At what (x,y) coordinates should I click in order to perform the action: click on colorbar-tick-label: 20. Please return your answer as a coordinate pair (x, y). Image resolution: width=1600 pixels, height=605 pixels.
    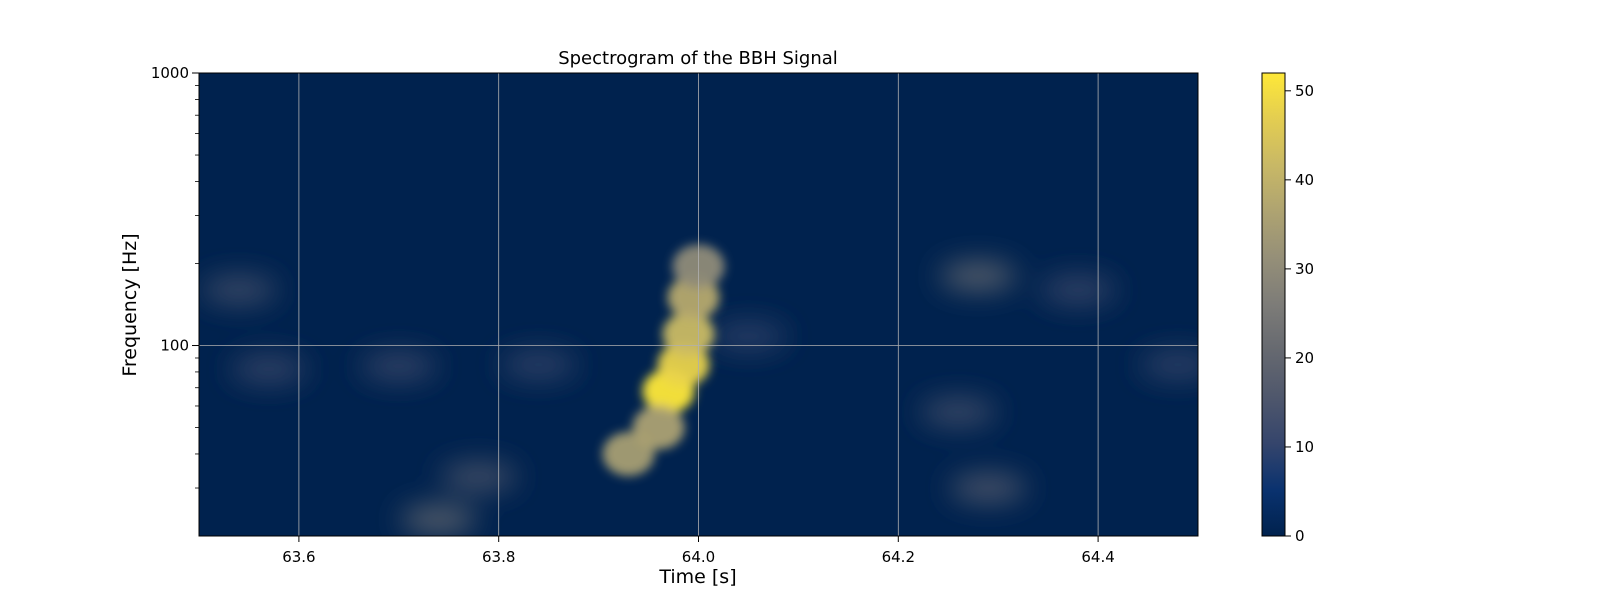
    Looking at the image, I should click on (1304, 358).